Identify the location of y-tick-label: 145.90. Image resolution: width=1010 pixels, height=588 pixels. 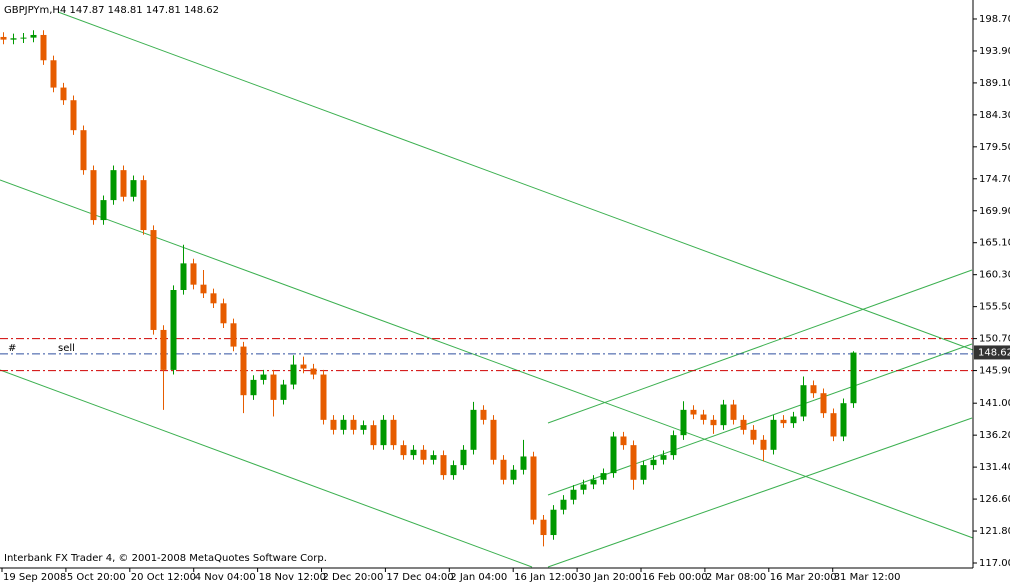
(994, 371).